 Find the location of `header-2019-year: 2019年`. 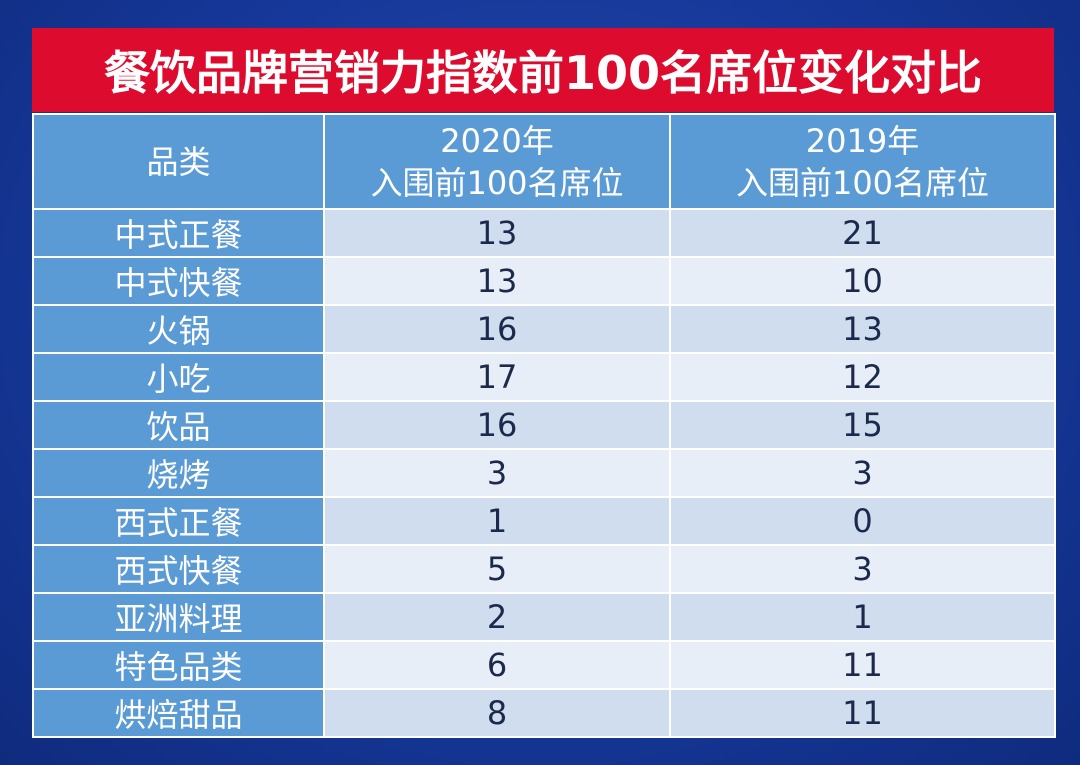

header-2019-year: 2019年 is located at coordinates (862, 140).